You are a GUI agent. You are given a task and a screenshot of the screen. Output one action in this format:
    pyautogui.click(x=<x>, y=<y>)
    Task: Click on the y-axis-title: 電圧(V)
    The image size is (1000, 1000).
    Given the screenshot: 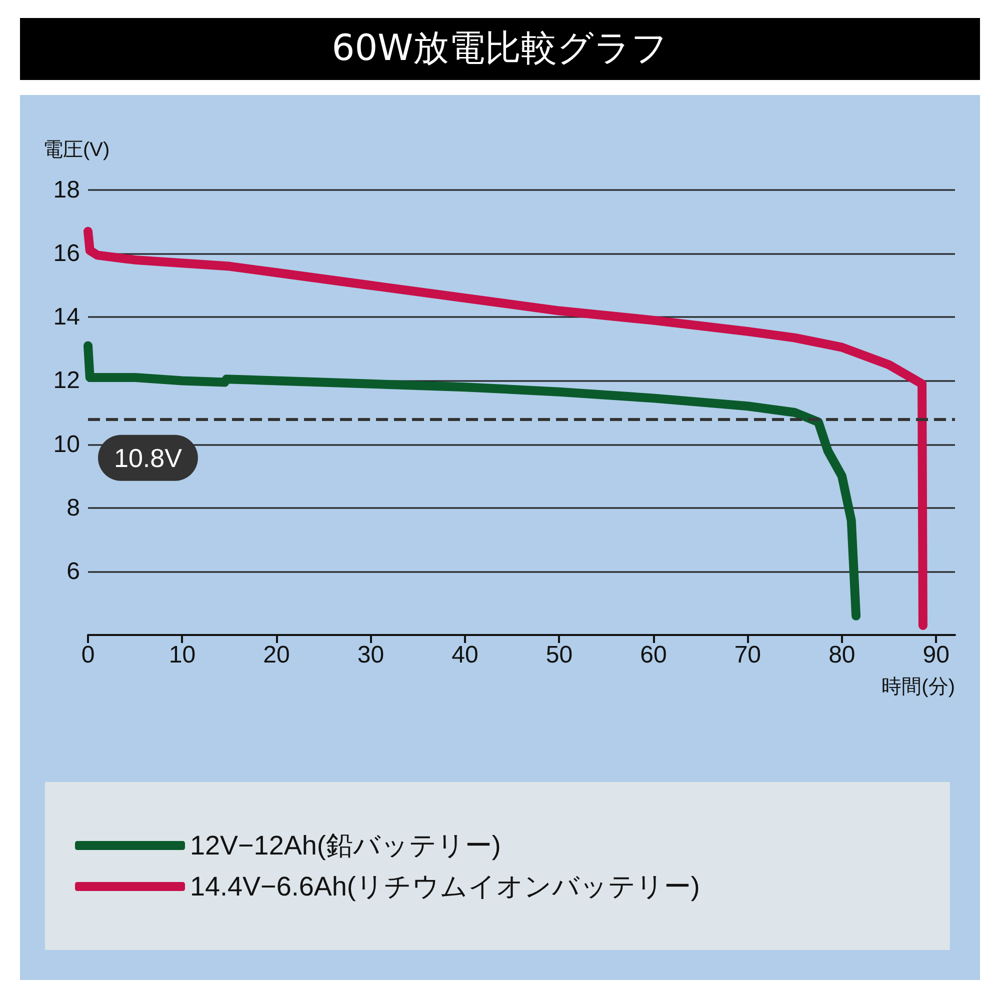 What is the action you would take?
    pyautogui.click(x=76, y=150)
    